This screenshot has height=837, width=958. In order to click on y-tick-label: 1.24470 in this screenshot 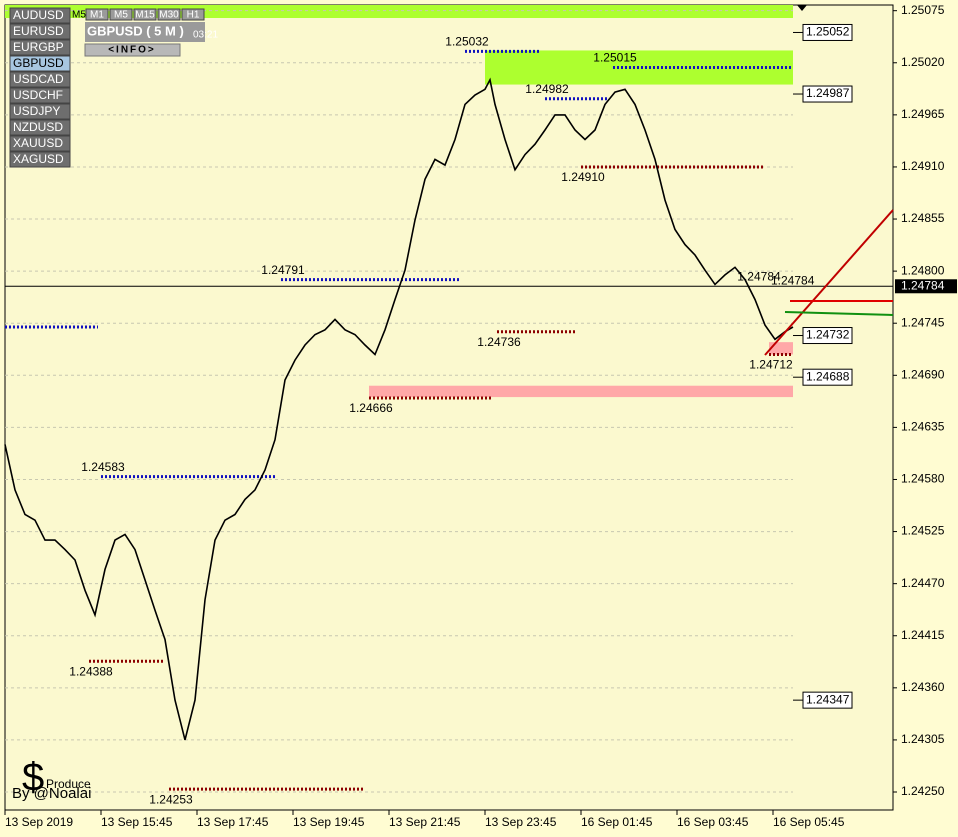, I will do `click(923, 583)`.